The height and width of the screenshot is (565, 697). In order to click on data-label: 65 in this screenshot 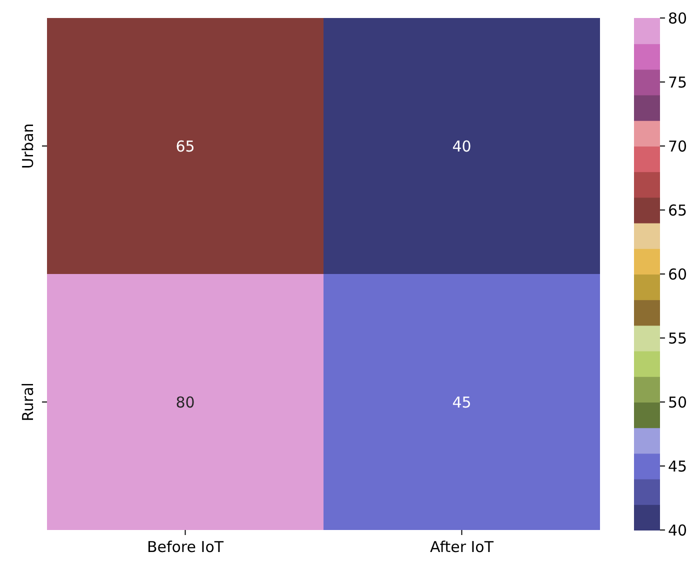, I will do `click(185, 146)`.